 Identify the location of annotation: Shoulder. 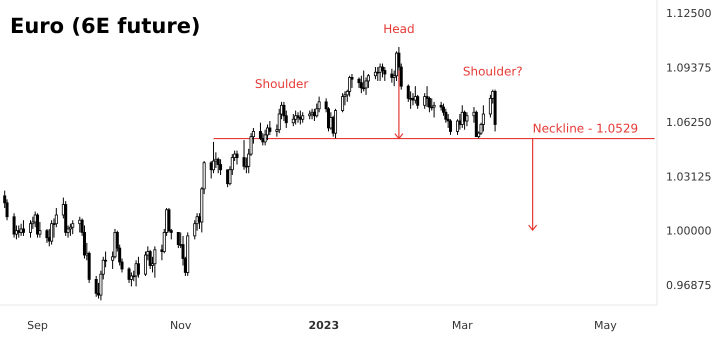
(281, 83).